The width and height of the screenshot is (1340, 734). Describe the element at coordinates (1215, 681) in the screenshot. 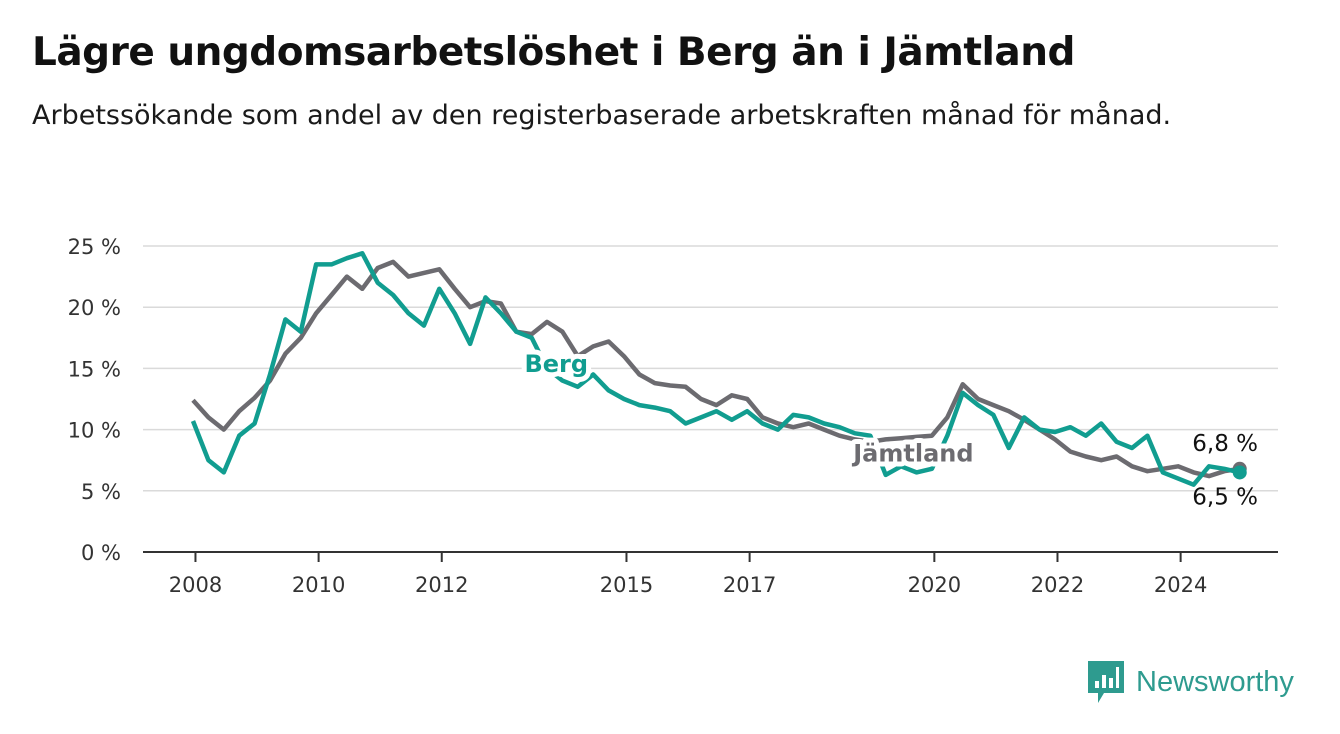

I see `brand-name: Newsworthy` at that location.